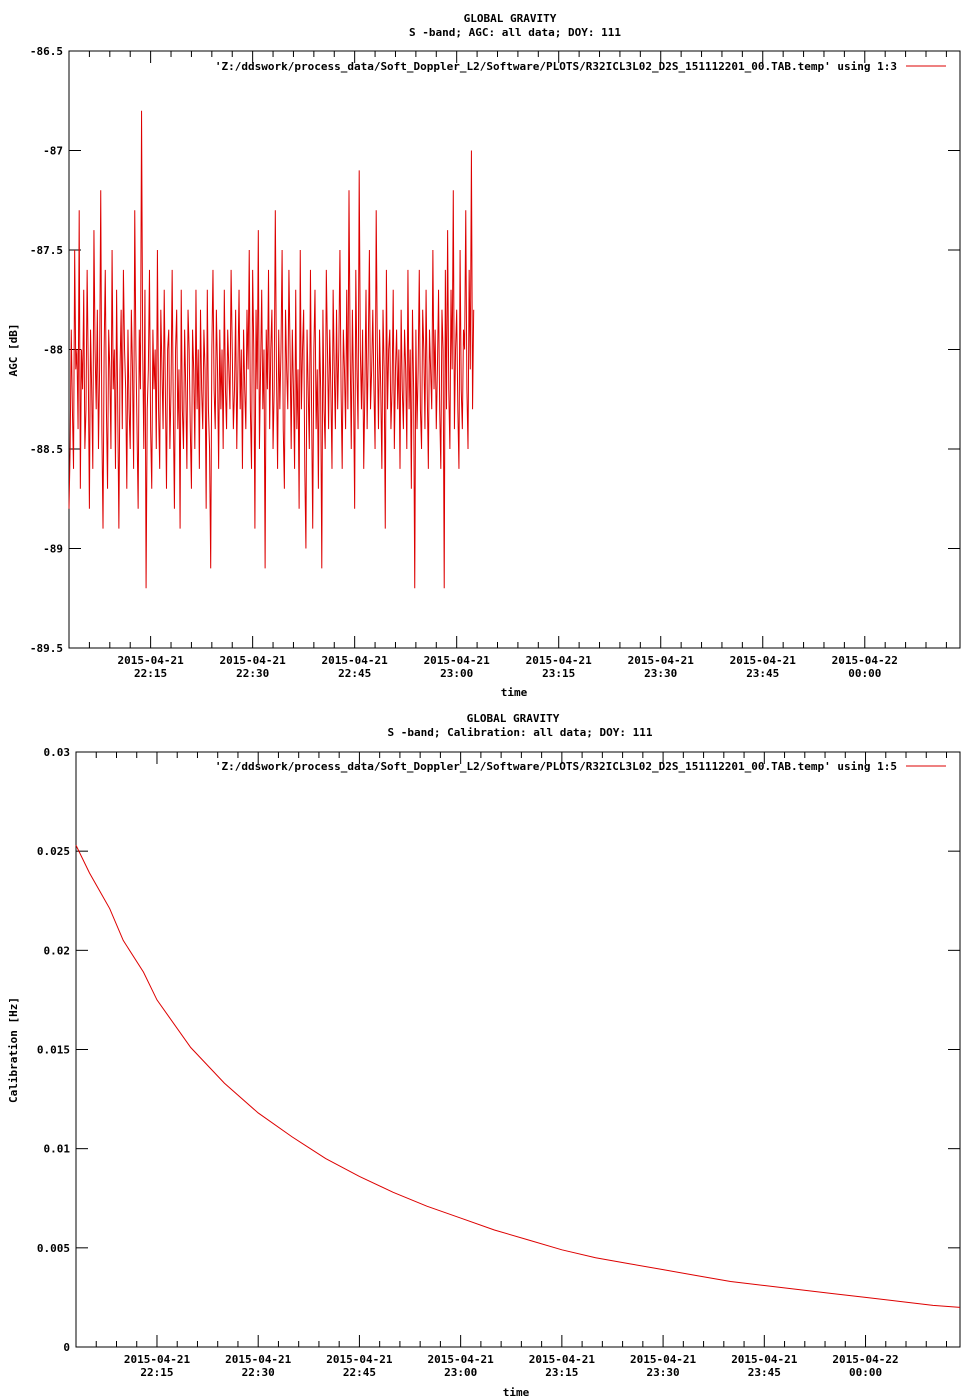 The image size is (980, 1400). What do you see at coordinates (510, 18) in the screenshot?
I see `agc-chart-title: GLOBAL GRAVITY` at bounding box center [510, 18].